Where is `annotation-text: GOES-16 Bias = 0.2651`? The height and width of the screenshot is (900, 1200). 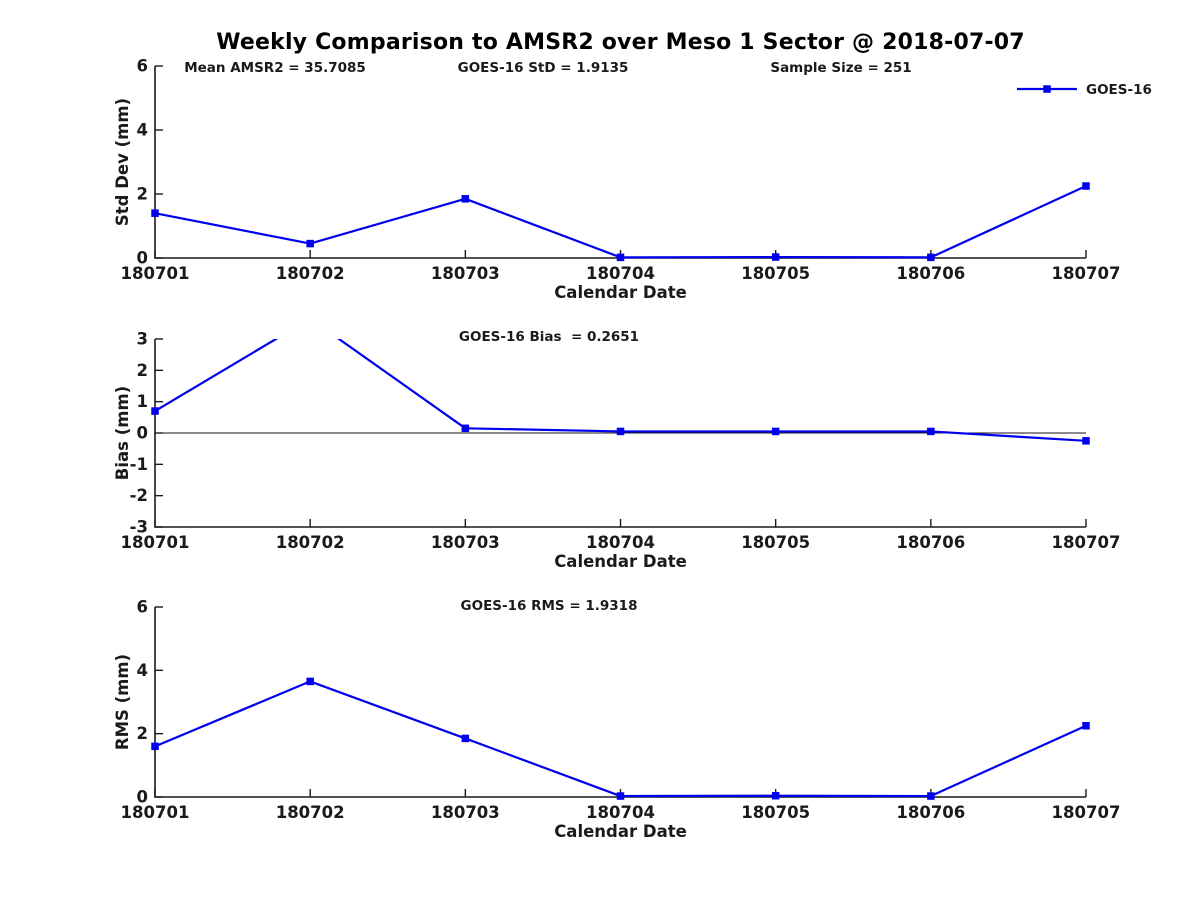 annotation-text: GOES-16 Bias = 0.2651 is located at coordinates (549, 337).